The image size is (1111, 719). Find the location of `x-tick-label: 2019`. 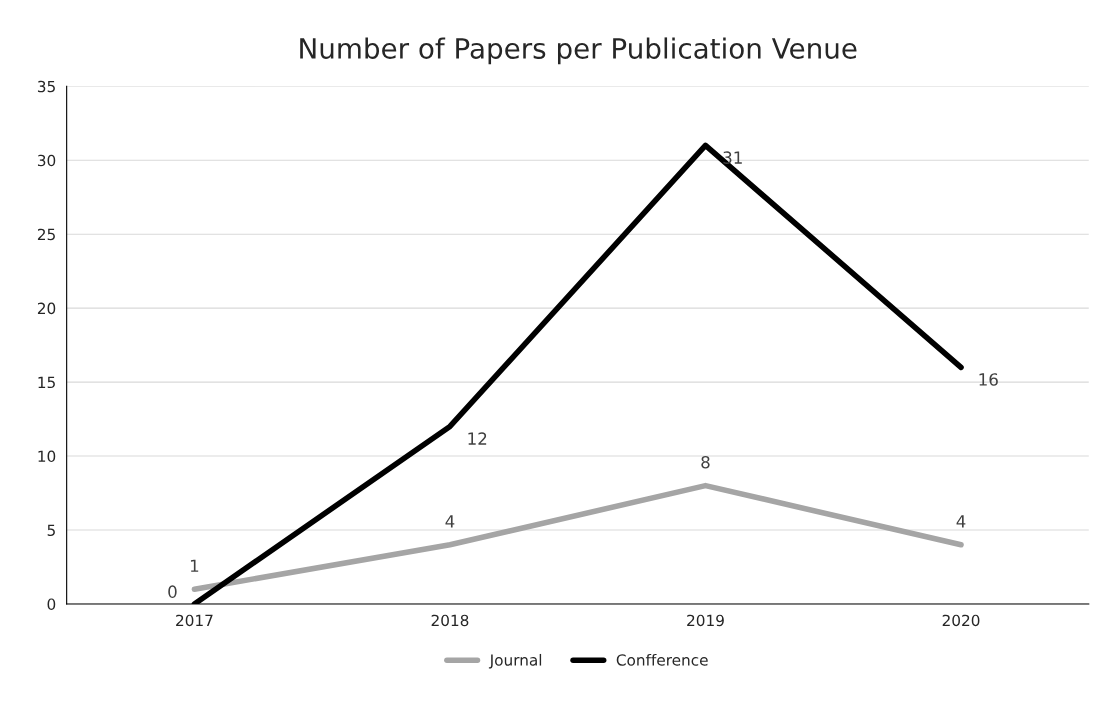

x-tick-label: 2019 is located at coordinates (705, 620).